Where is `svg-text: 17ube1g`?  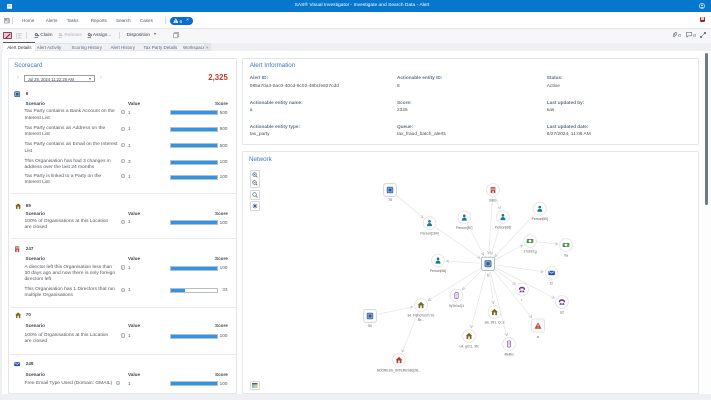
svg-text: 17ube1g is located at coordinates (529, 252).